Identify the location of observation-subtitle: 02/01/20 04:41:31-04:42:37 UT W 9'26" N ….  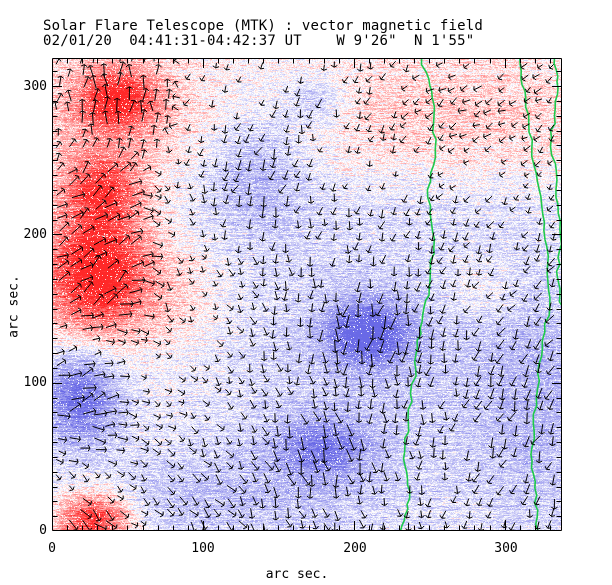
(259, 41).